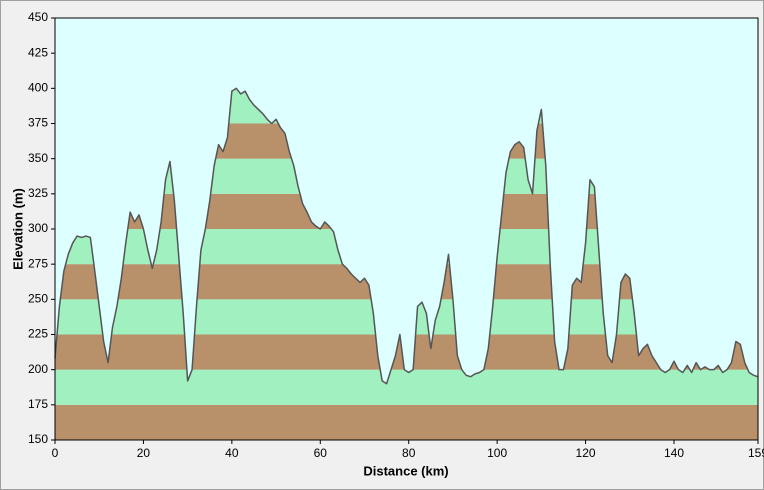  I want to click on x-tick-label: 40, so click(232, 453).